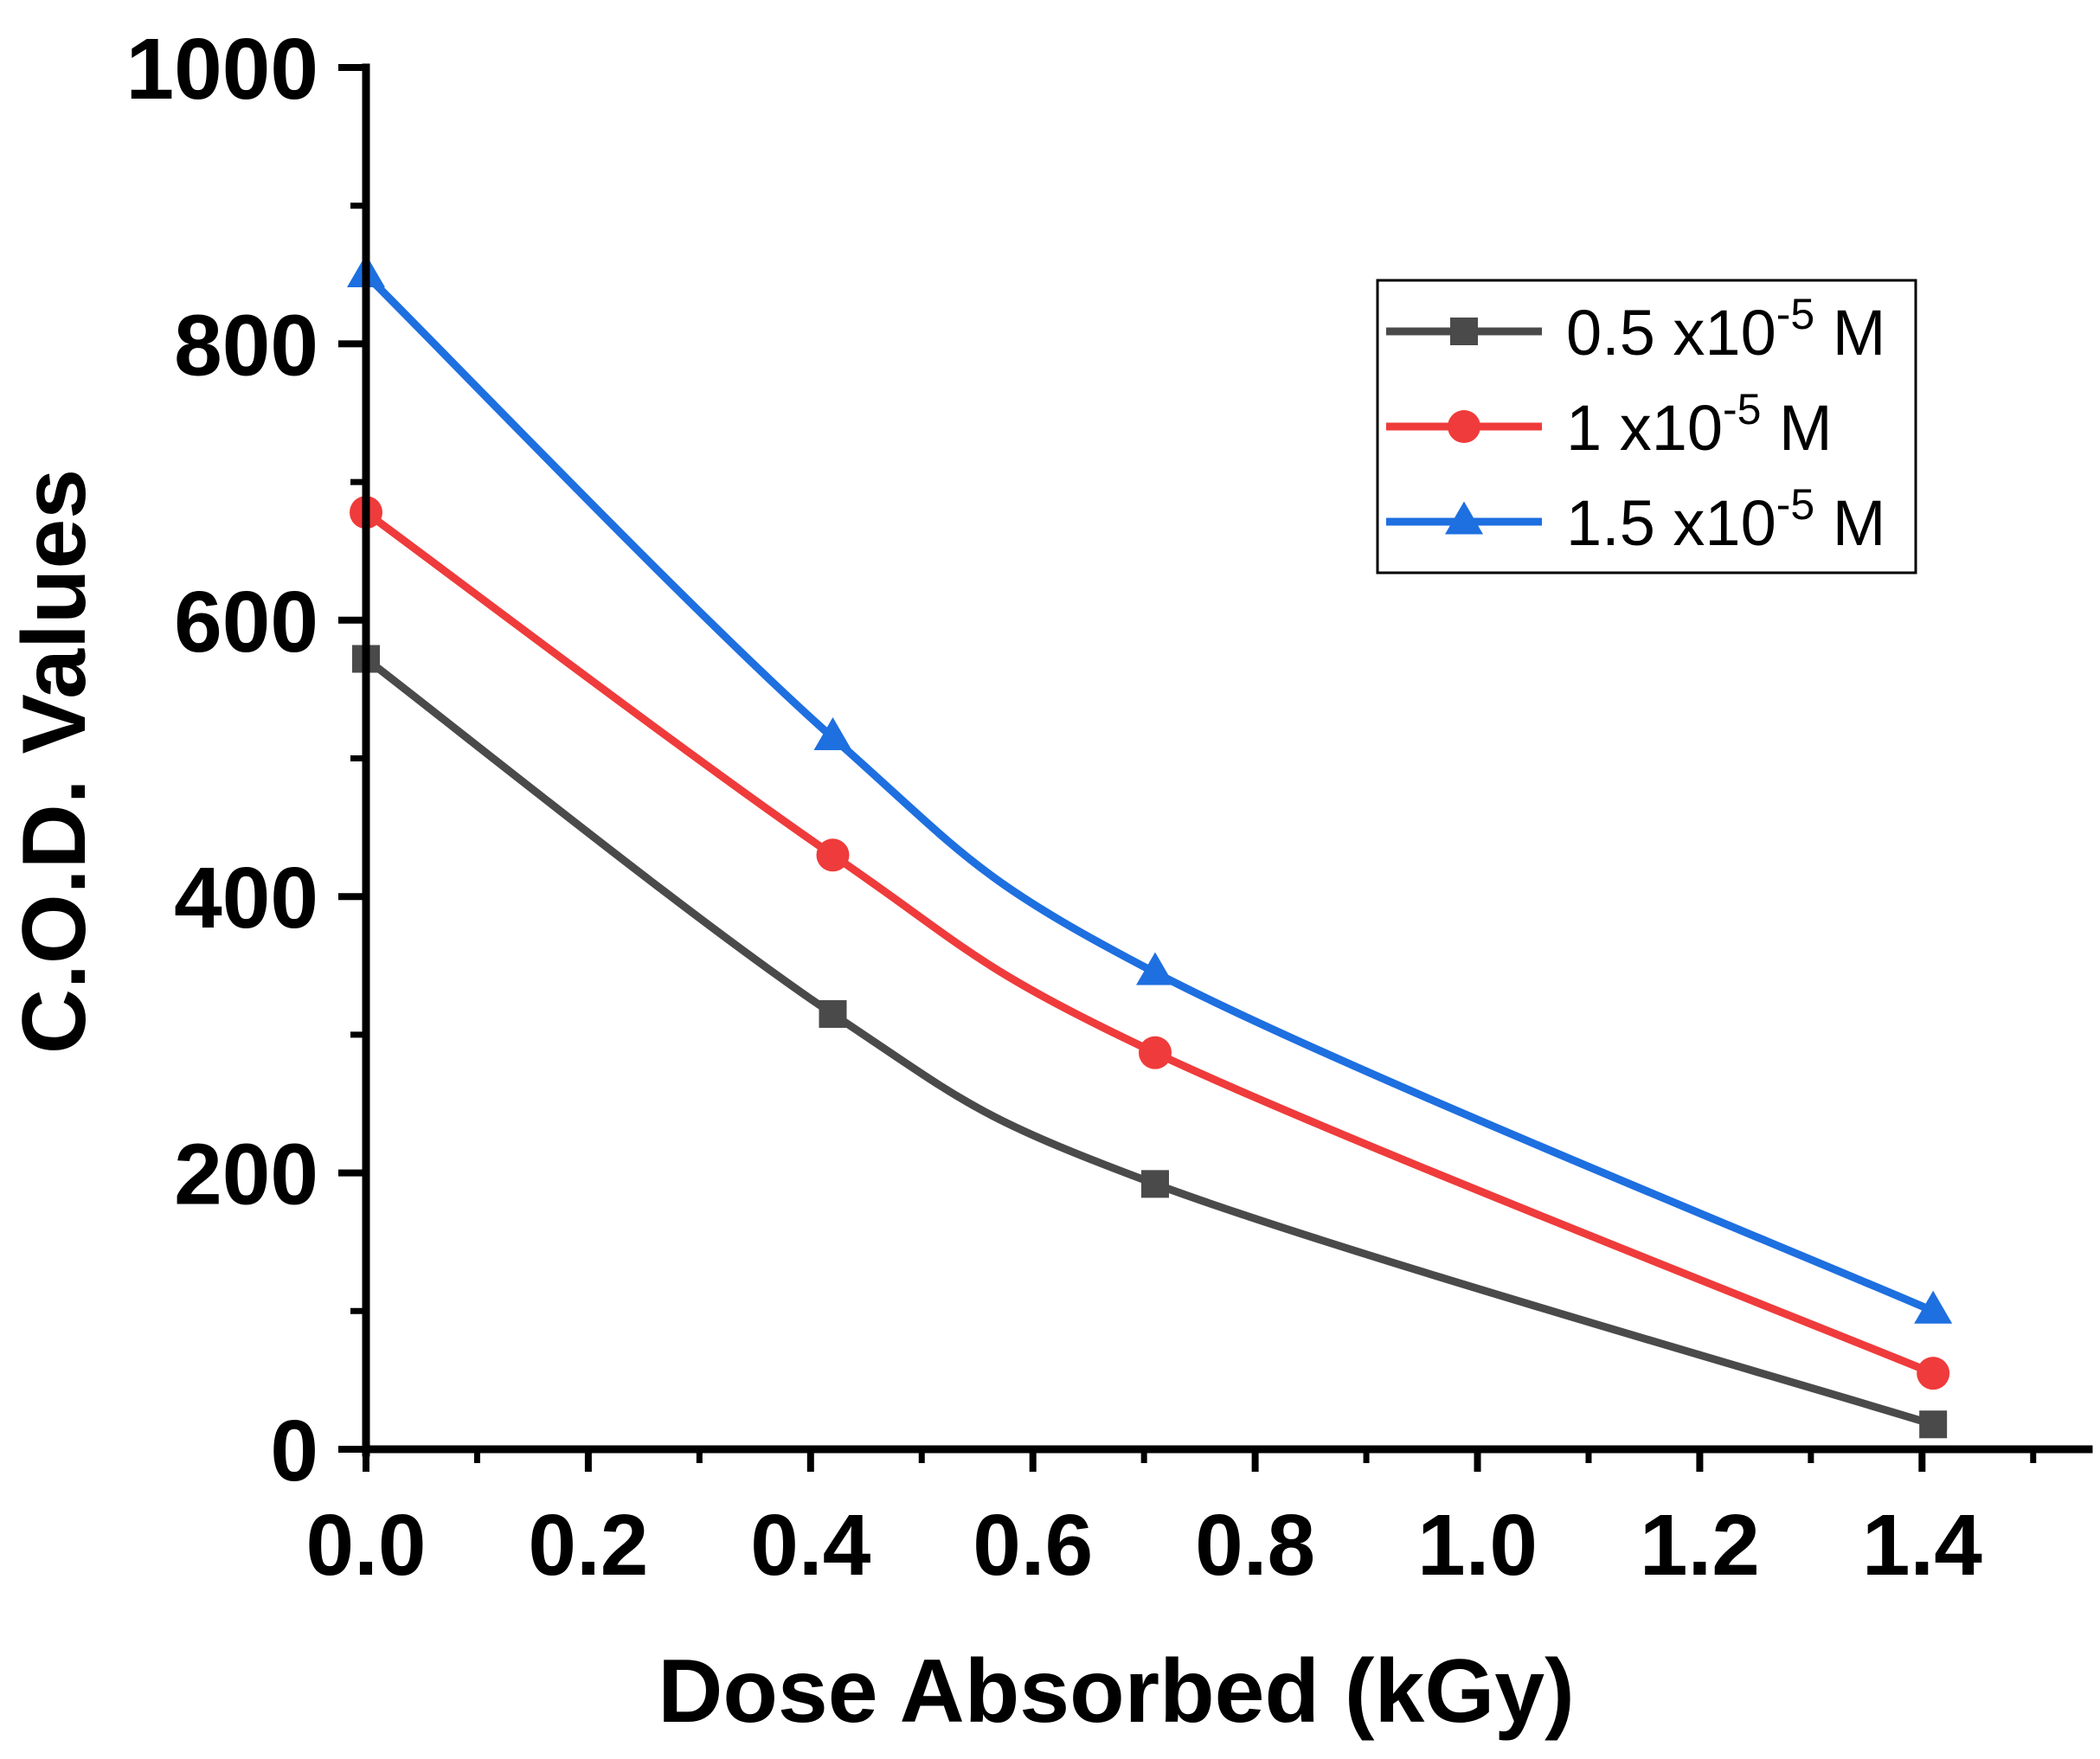  I want to click on x-tick-label: 0.4, so click(810, 1545).